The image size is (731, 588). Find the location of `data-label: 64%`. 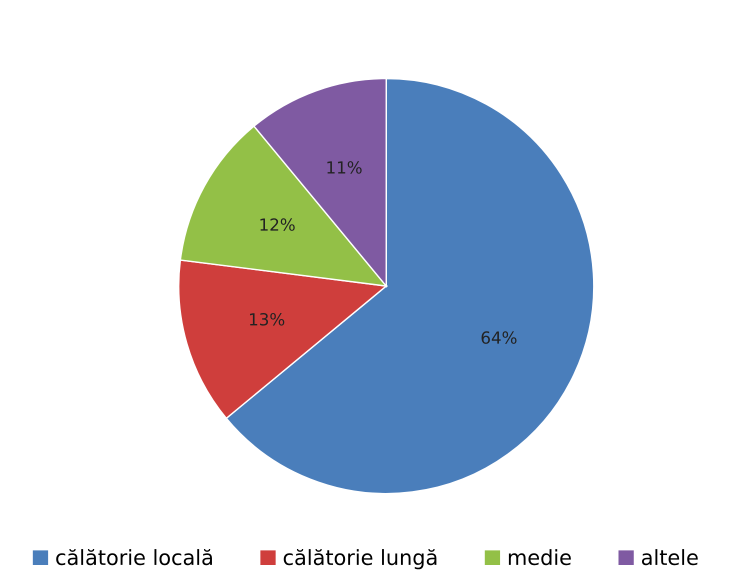

data-label: 64% is located at coordinates (499, 337).